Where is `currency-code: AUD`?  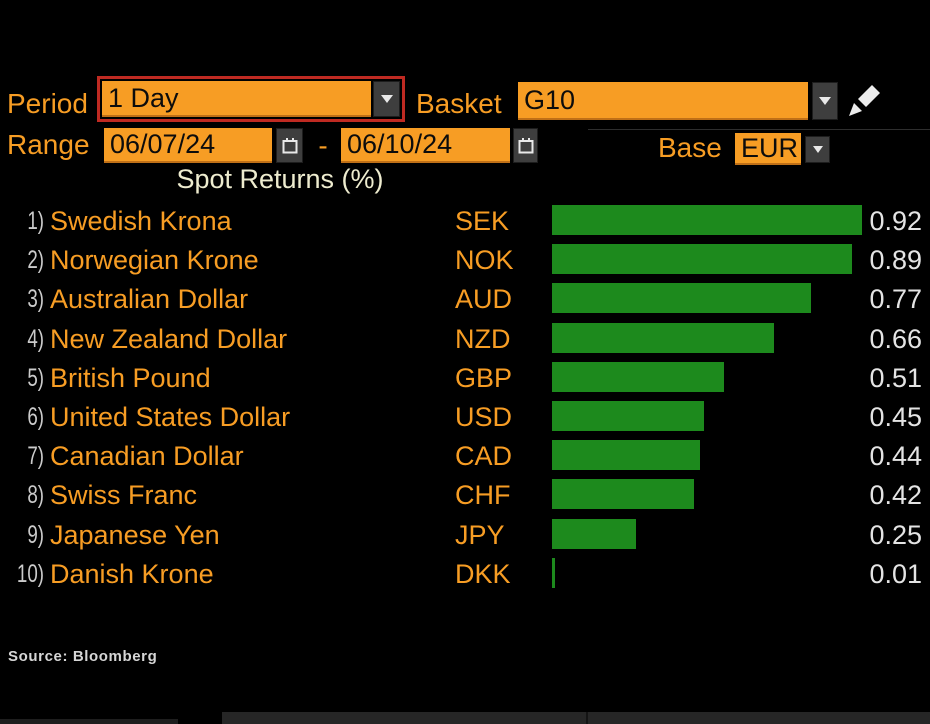 currency-code: AUD is located at coordinates (484, 299).